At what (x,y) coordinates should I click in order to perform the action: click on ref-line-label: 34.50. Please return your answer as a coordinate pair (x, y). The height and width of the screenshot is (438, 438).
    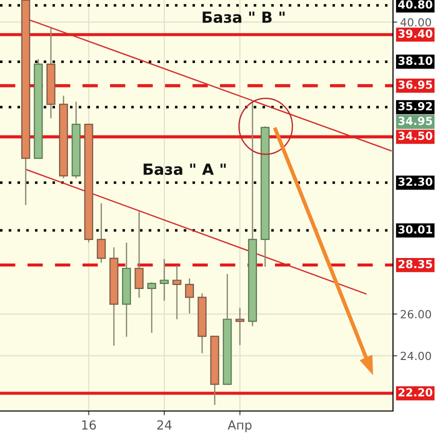
    Looking at the image, I should click on (415, 136).